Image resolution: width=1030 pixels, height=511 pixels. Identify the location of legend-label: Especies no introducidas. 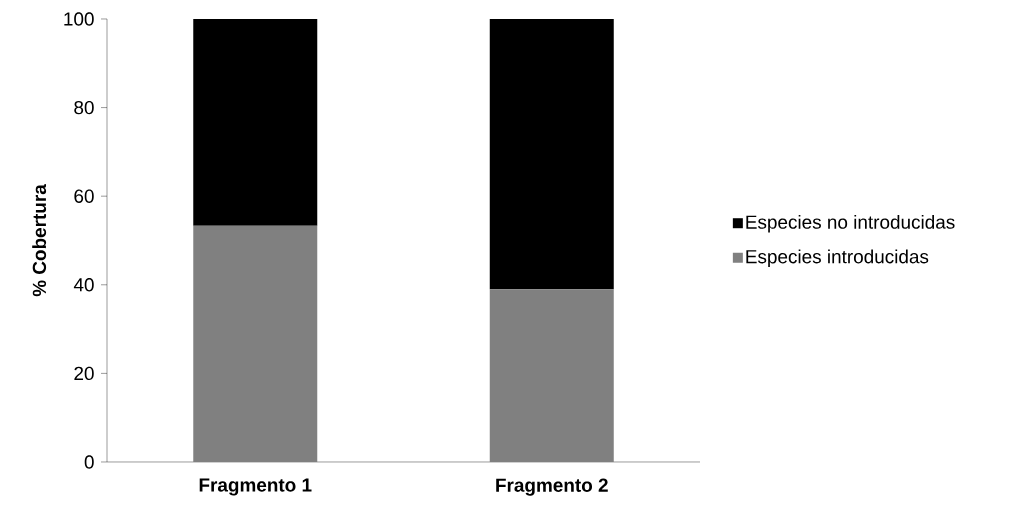
(850, 223).